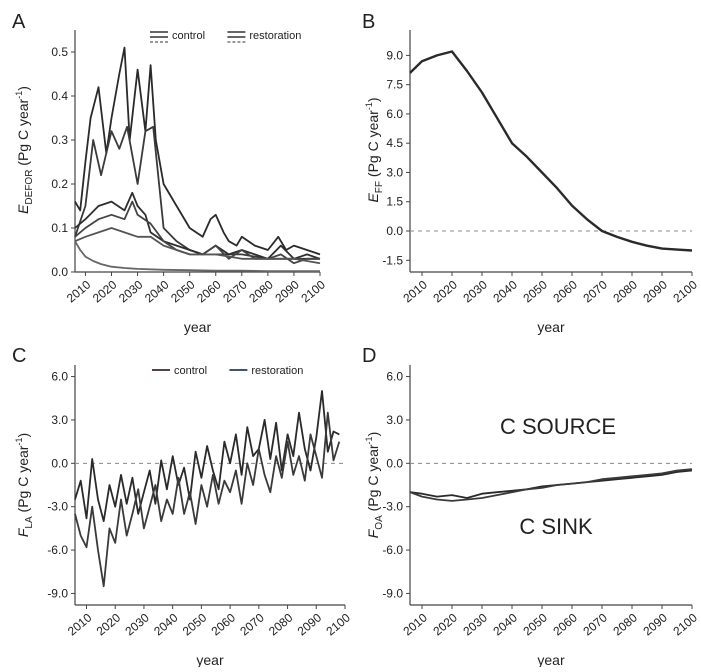 The height and width of the screenshot is (672, 701). Describe the element at coordinates (24, 150) in the screenshot. I see `y-axis-label: EDEFOR (Pg C year-1)` at that location.